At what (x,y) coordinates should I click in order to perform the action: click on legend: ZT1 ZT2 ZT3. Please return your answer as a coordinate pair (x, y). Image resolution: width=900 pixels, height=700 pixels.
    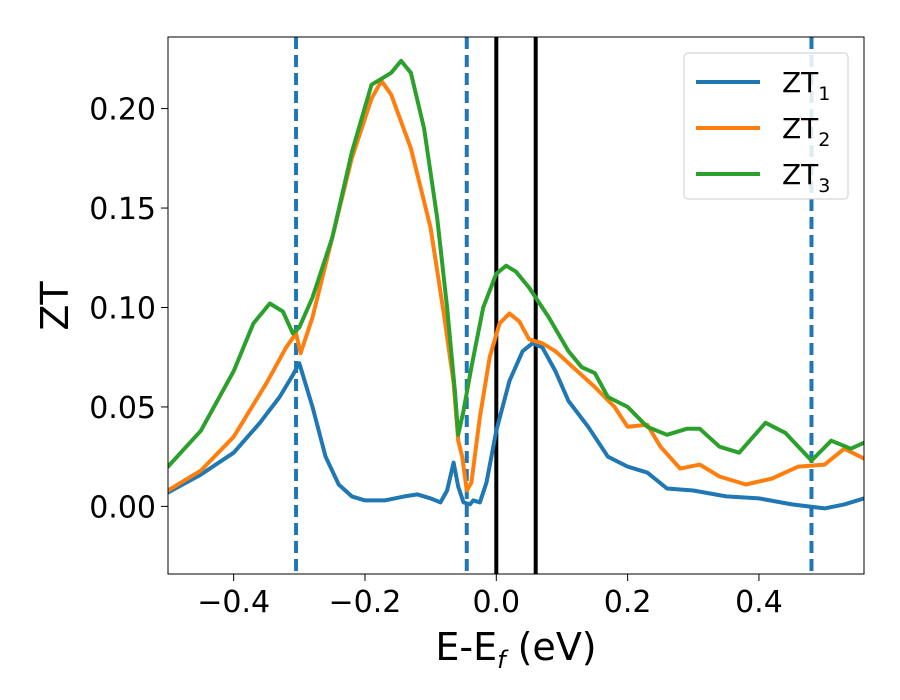
    Looking at the image, I should click on (766, 126).